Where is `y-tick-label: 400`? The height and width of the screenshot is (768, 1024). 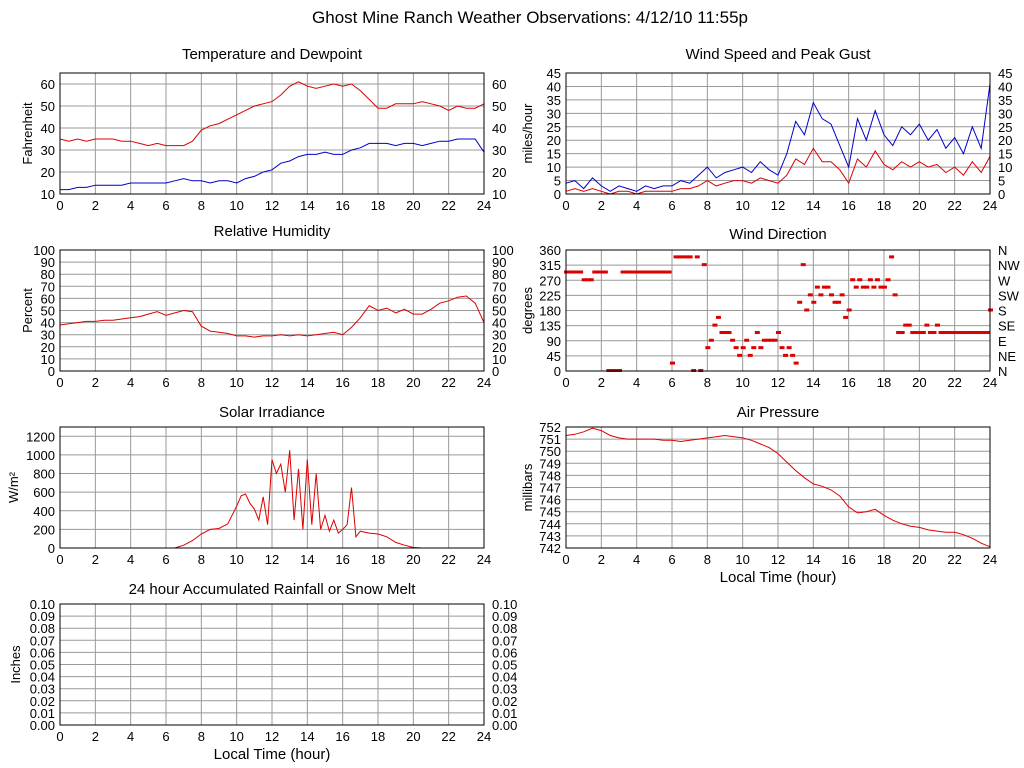
y-tick-label: 400 is located at coordinates (44, 511).